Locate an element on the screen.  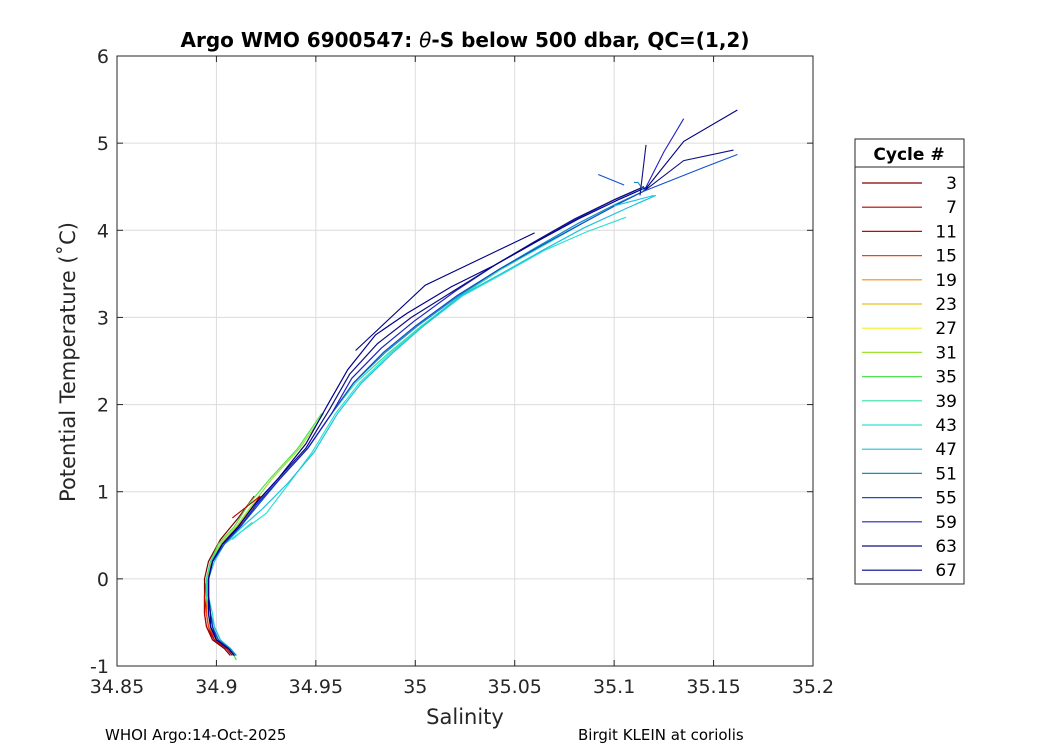
legend-label-39: 39 is located at coordinates (946, 402).